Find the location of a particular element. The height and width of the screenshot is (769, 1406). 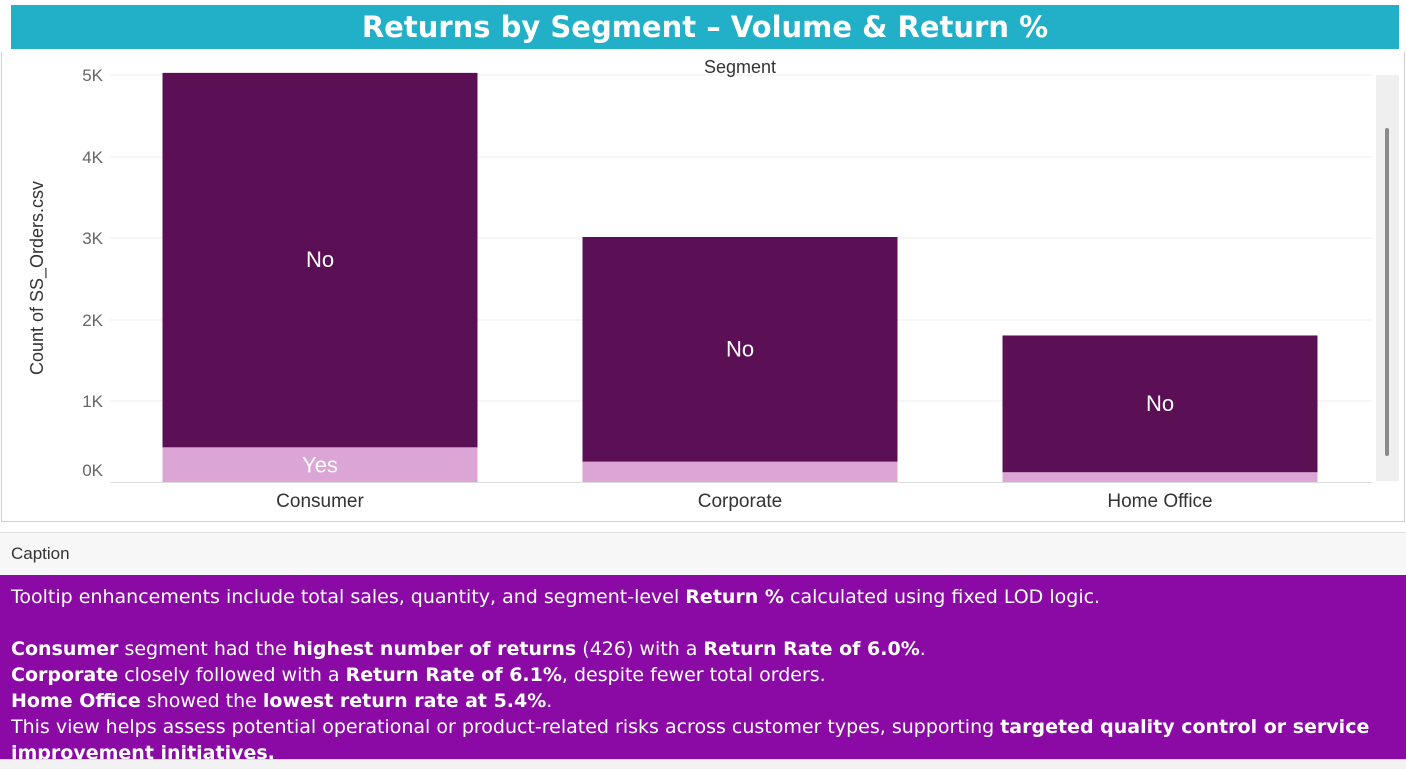

dashboard-title: Returns by Segment – Volume & Return % is located at coordinates (705, 27).